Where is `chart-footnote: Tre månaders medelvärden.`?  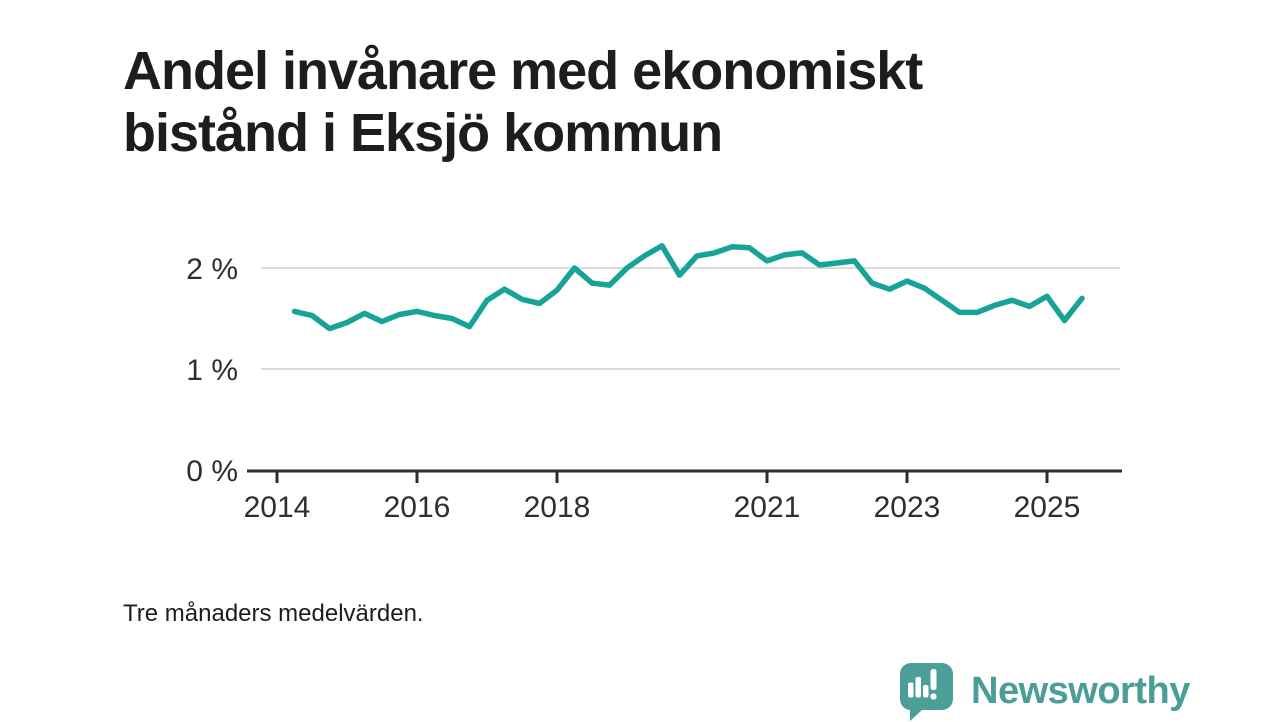 chart-footnote: Tre månaders medelvärden. is located at coordinates (273, 613).